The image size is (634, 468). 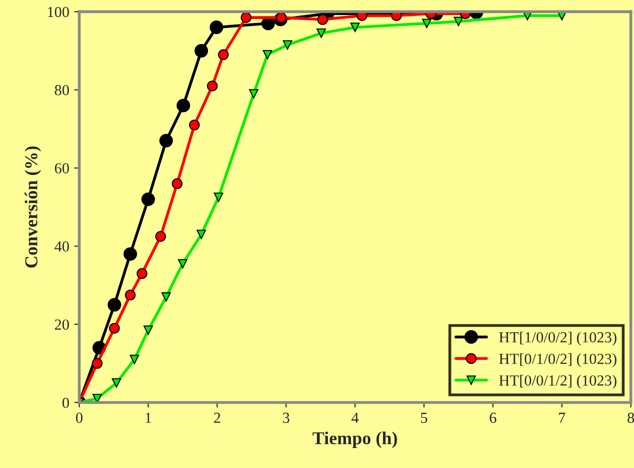 I want to click on x-tick-label: 5, so click(x=424, y=417).